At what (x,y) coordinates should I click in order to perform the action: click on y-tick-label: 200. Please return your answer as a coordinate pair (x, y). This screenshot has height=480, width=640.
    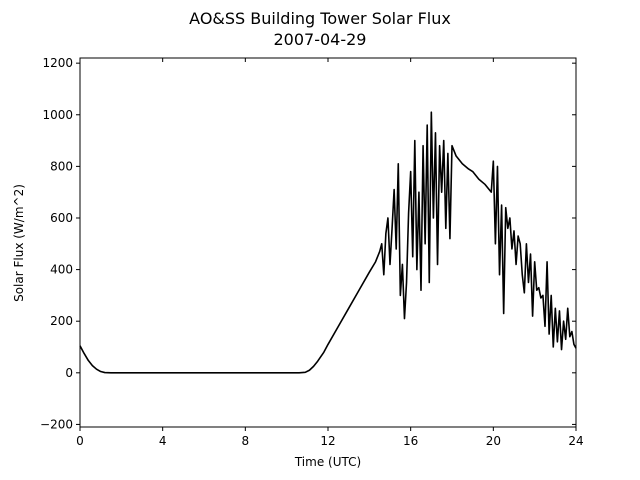
    Looking at the image, I should click on (61, 321).